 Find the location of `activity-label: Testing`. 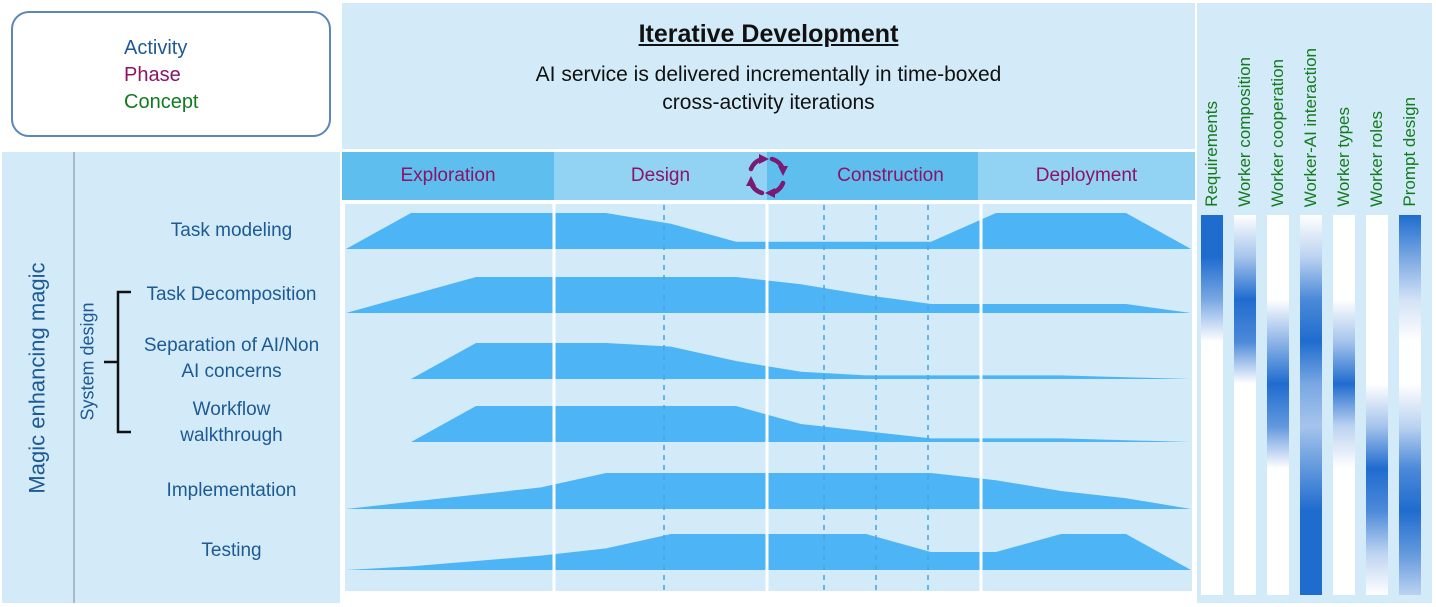

activity-label: Testing is located at coordinates (231, 550).